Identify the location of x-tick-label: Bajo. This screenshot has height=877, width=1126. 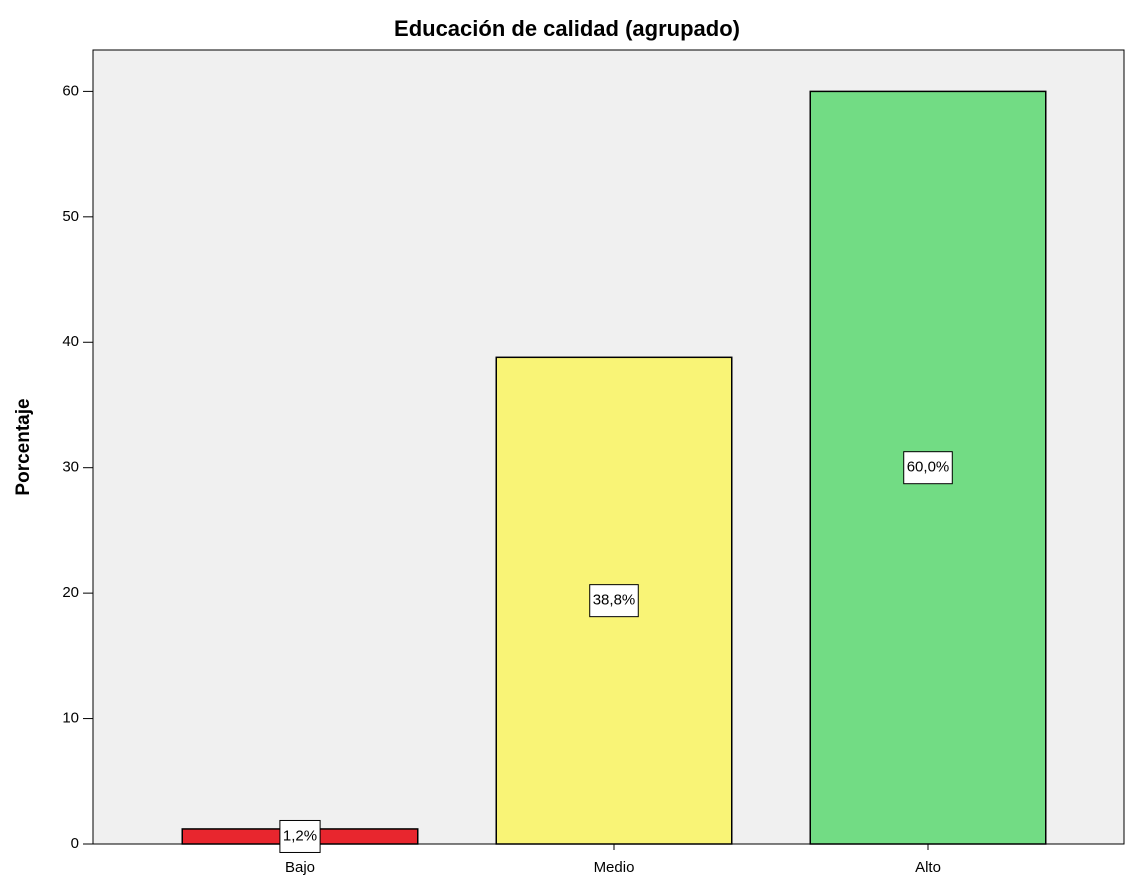
(300, 867).